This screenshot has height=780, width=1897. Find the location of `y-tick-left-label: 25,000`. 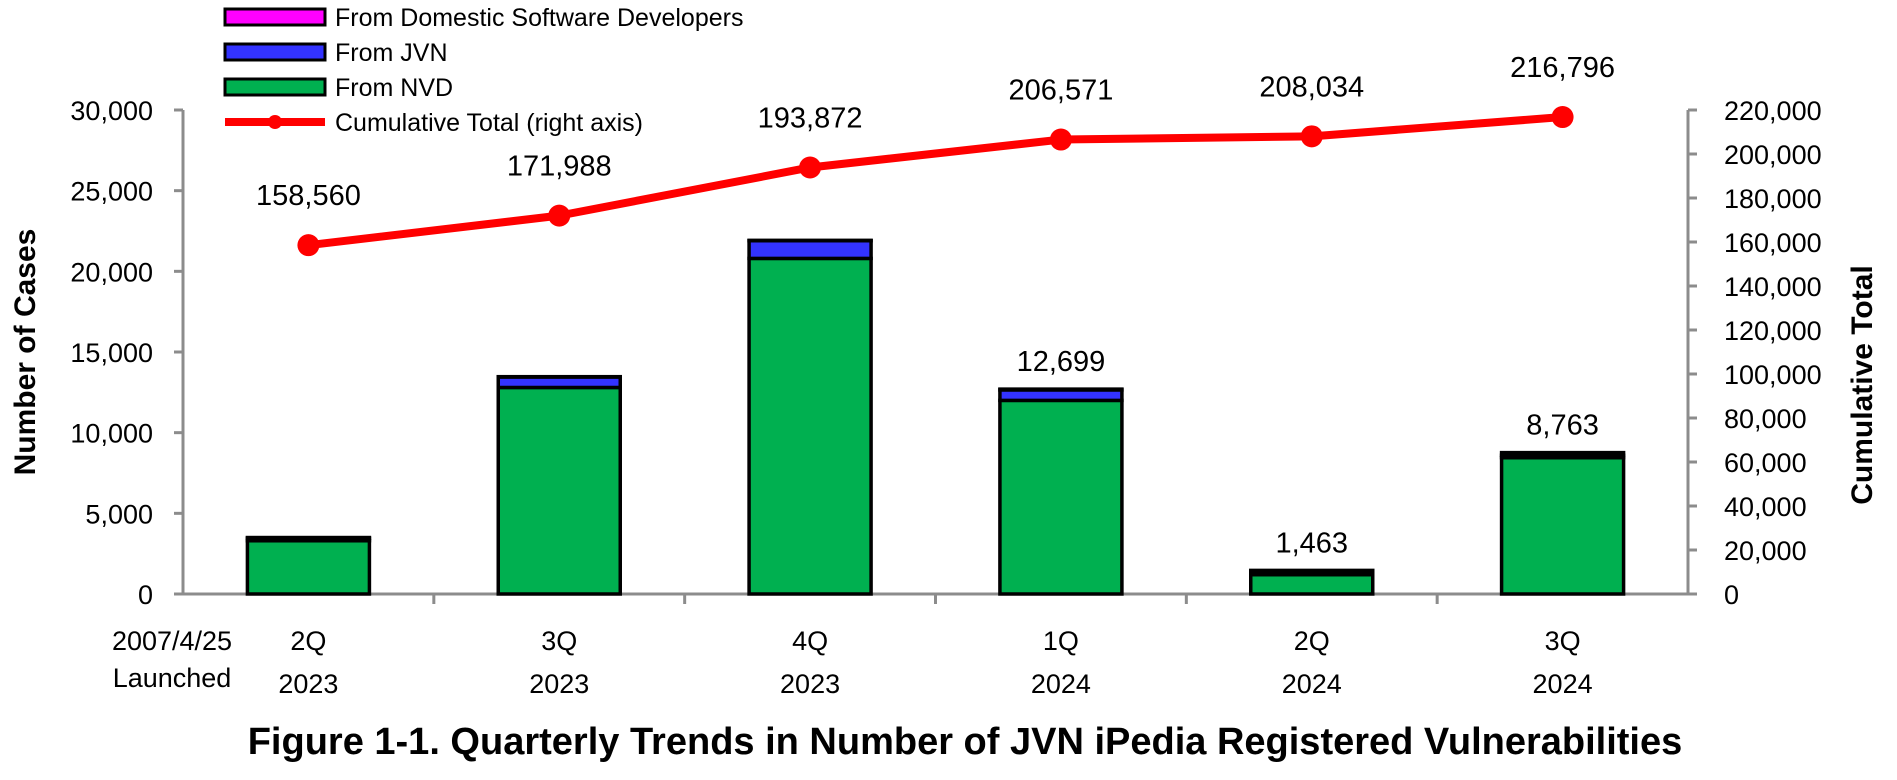

y-tick-left-label: 25,000 is located at coordinates (111, 192).